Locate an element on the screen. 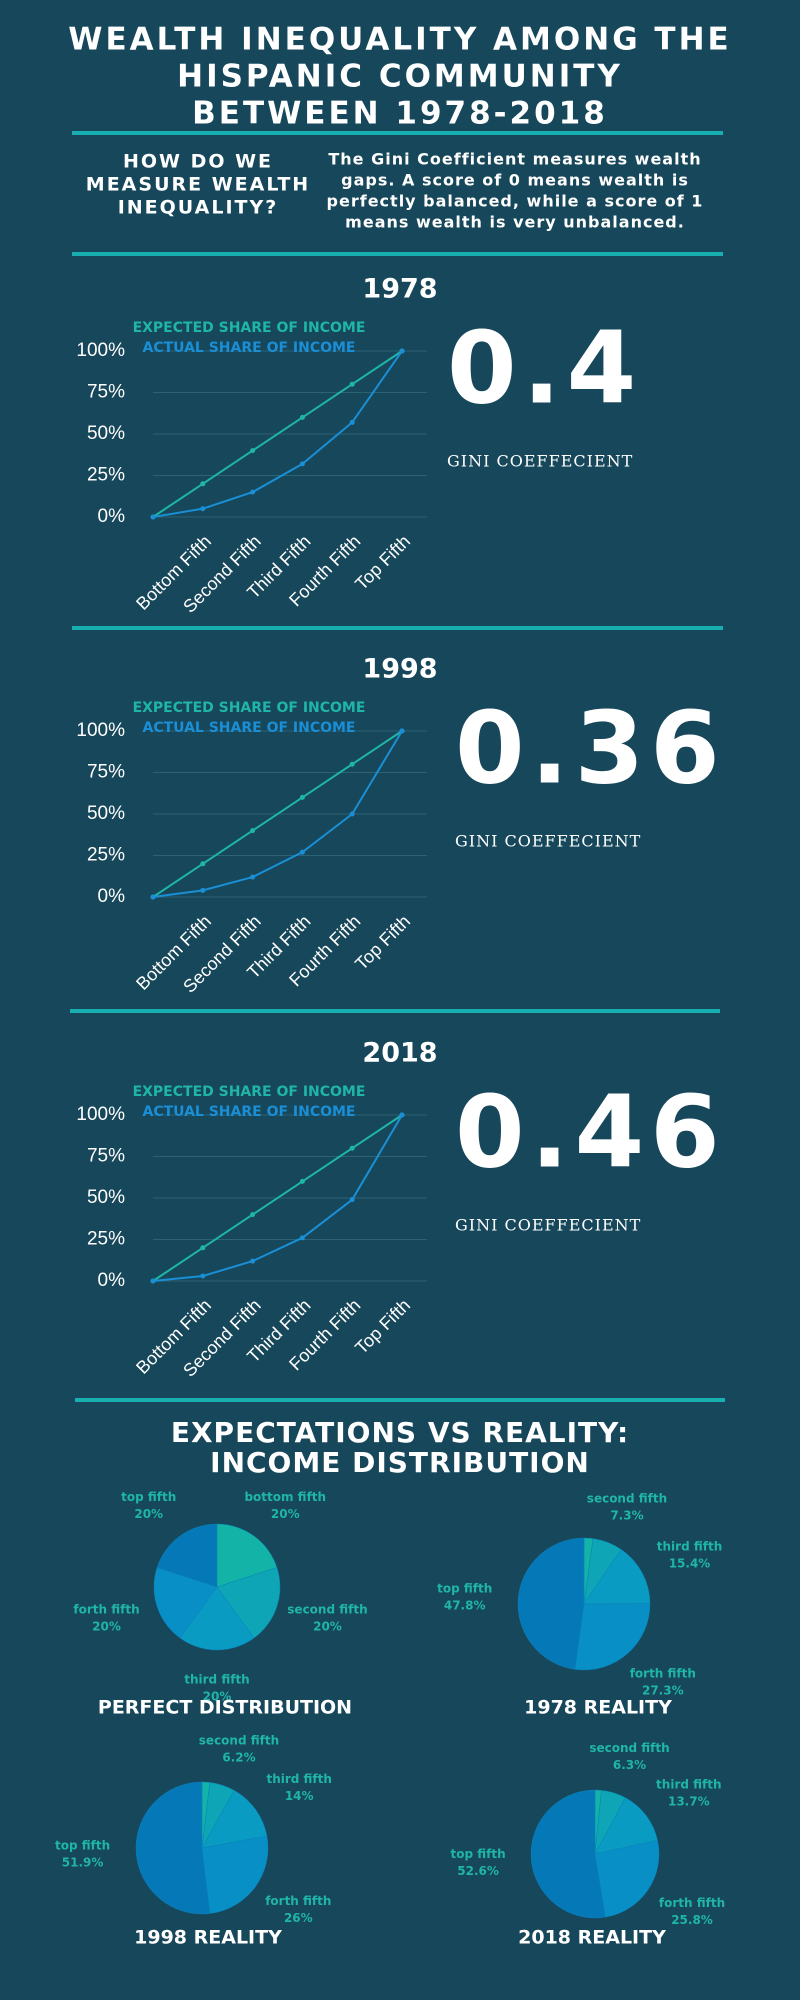  gini-value: 0.36 is located at coordinates (590, 747).